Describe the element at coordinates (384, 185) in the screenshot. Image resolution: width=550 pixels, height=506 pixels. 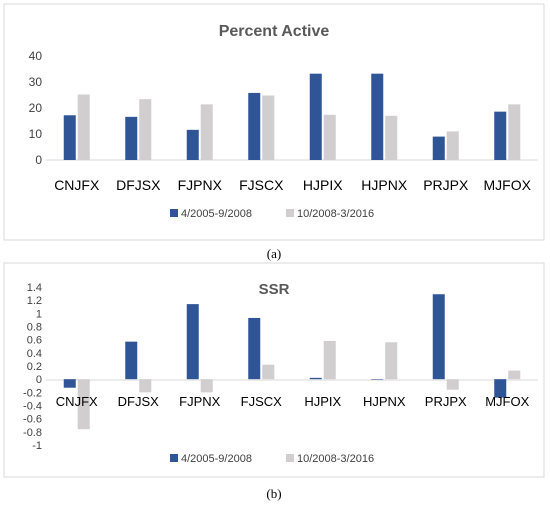
I see `chart-a-category-label: HJPNX` at that location.